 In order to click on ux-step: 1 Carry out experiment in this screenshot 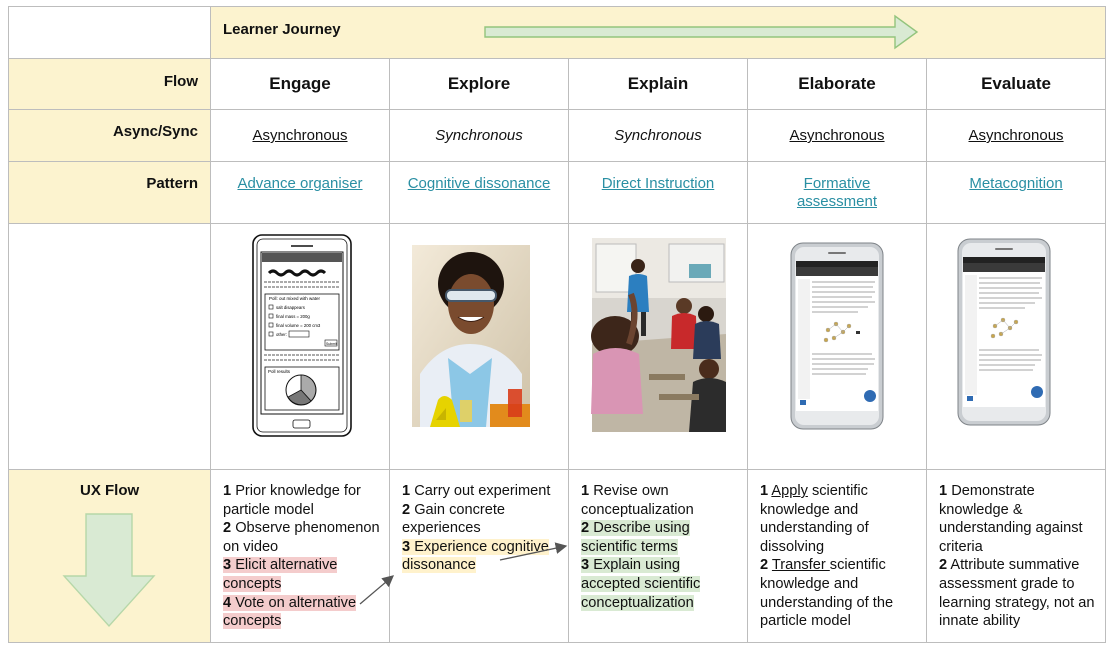, I will do `click(476, 491)`.